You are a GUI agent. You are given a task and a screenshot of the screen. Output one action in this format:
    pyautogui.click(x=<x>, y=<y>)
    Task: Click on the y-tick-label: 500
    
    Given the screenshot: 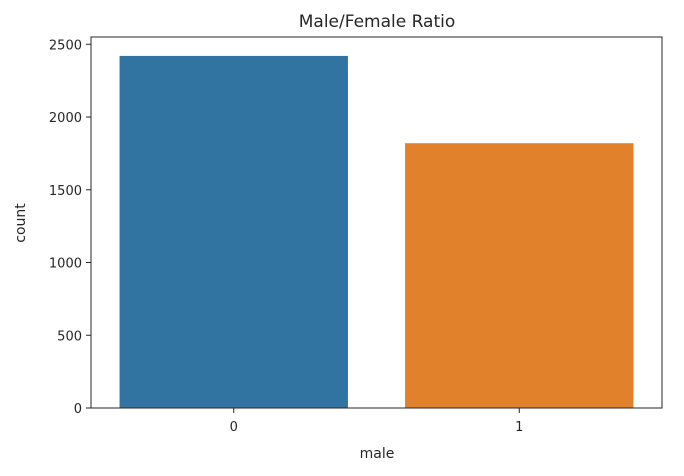 What is the action you would take?
    pyautogui.click(x=69, y=336)
    